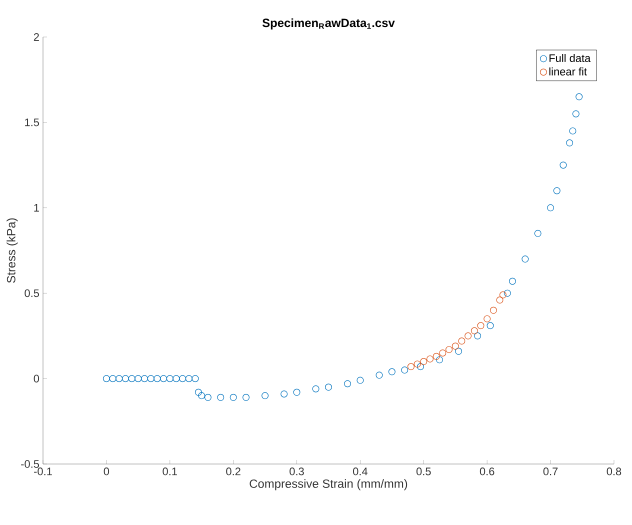 The height and width of the screenshot is (525, 632). Describe the element at coordinates (233, 472) in the screenshot. I see `x-tick-label: 0.2` at that location.